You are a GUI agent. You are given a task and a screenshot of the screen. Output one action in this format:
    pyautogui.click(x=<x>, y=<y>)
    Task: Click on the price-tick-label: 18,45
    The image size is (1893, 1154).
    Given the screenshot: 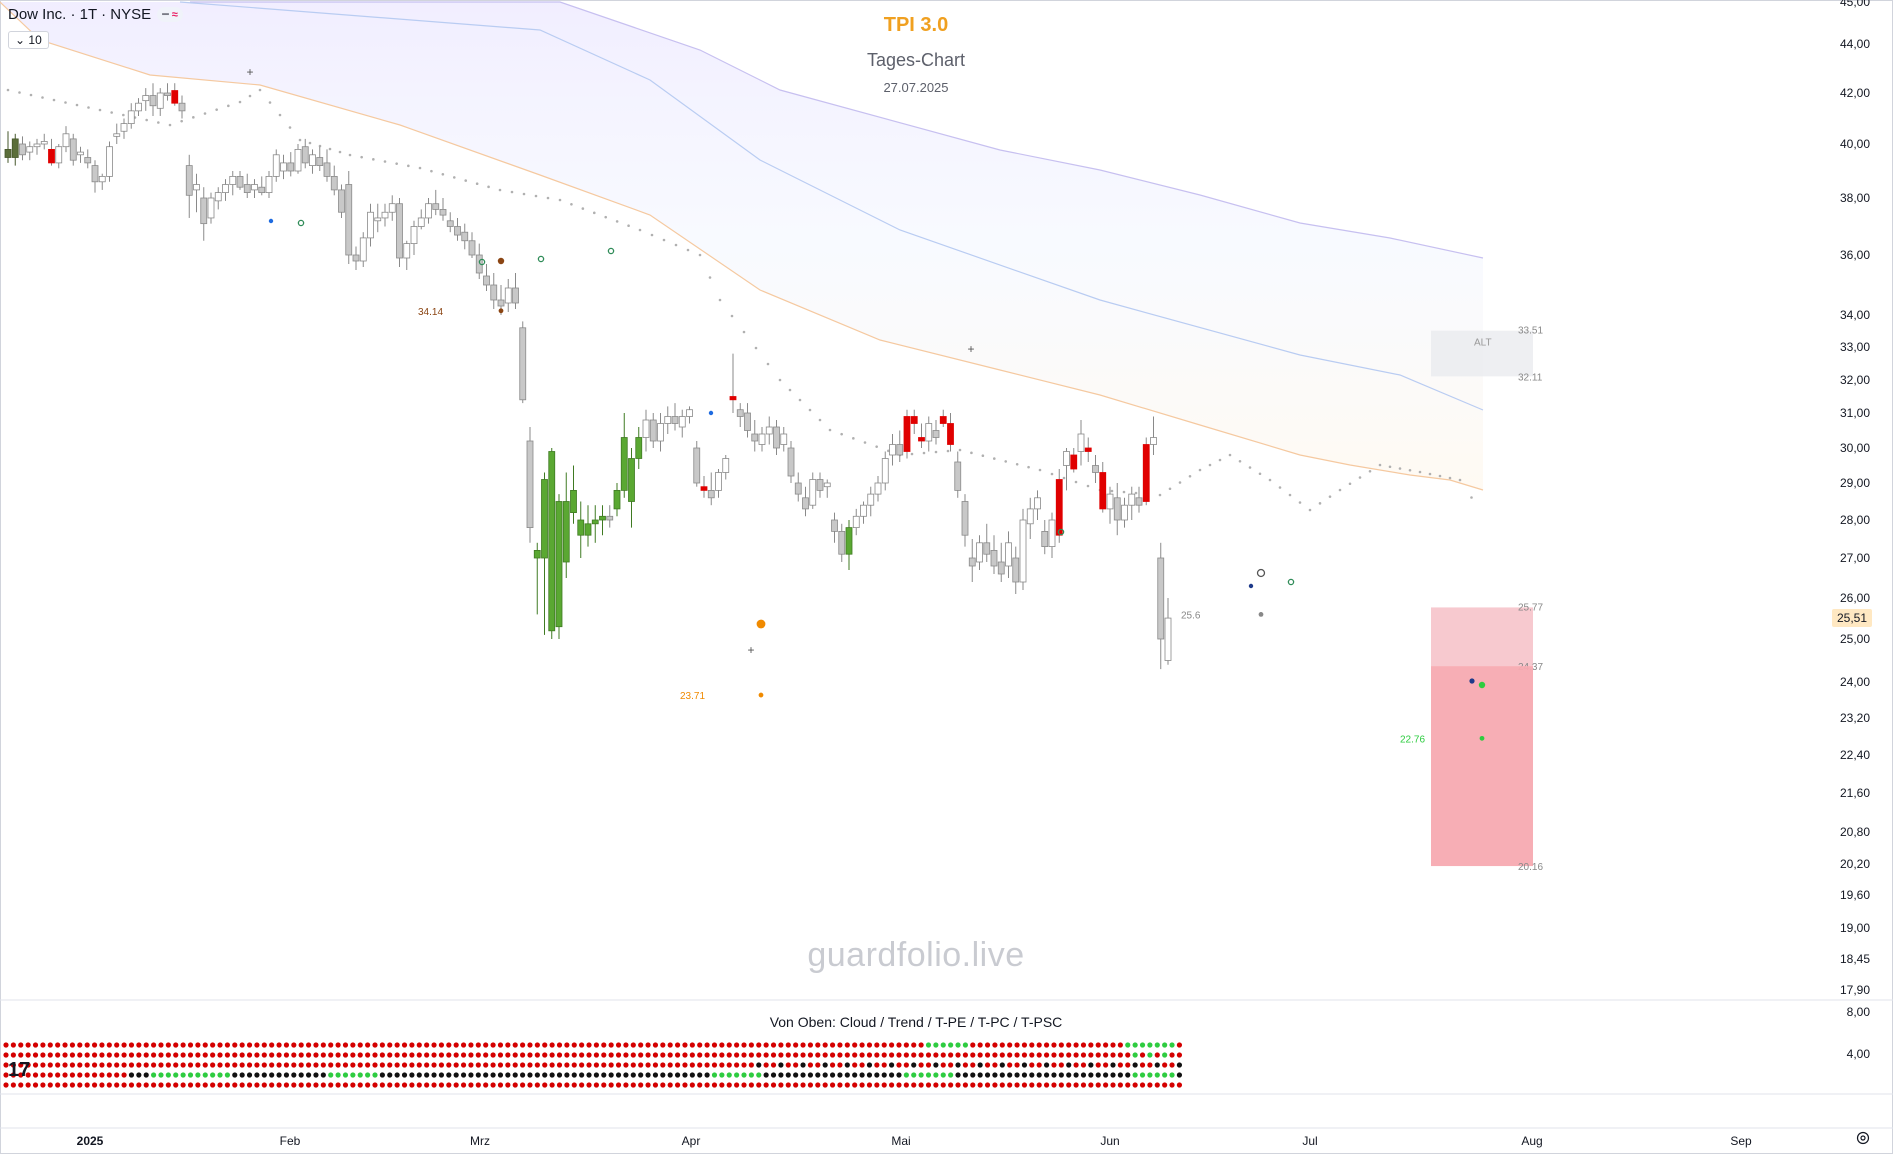 What is the action you would take?
    pyautogui.click(x=1855, y=959)
    